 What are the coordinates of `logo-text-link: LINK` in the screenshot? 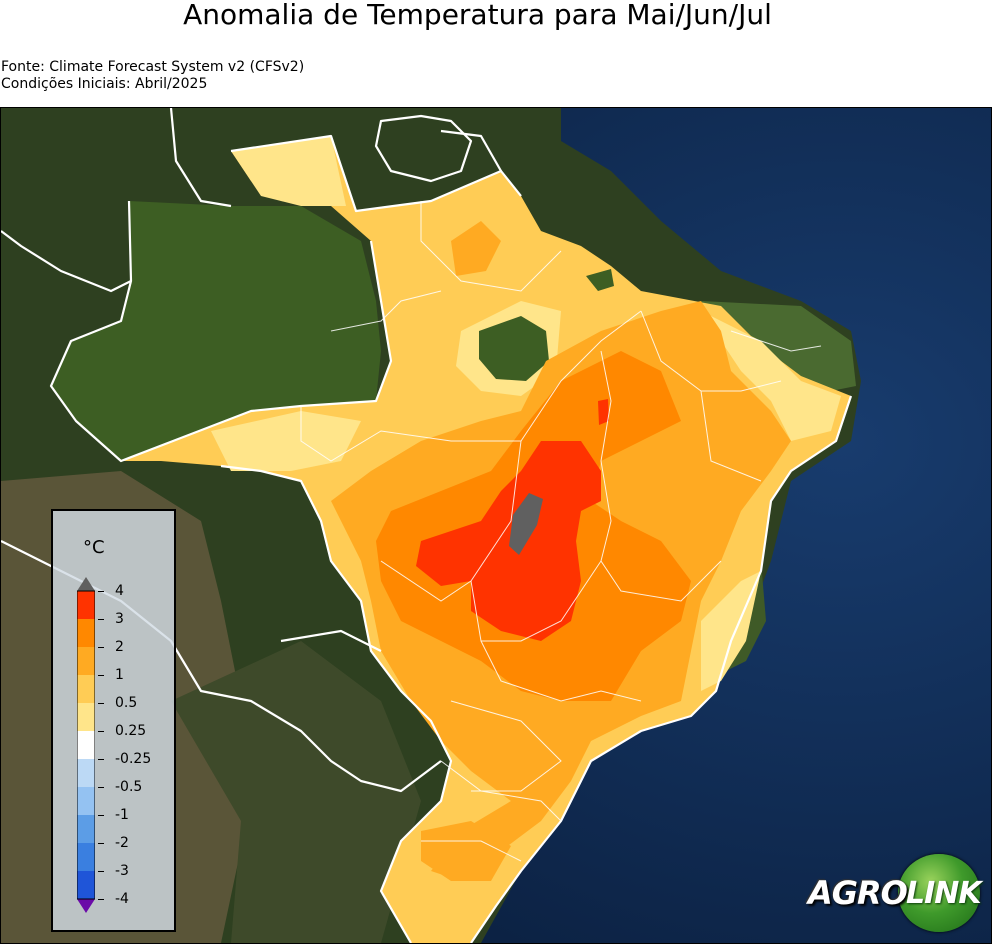 It's located at (944, 893).